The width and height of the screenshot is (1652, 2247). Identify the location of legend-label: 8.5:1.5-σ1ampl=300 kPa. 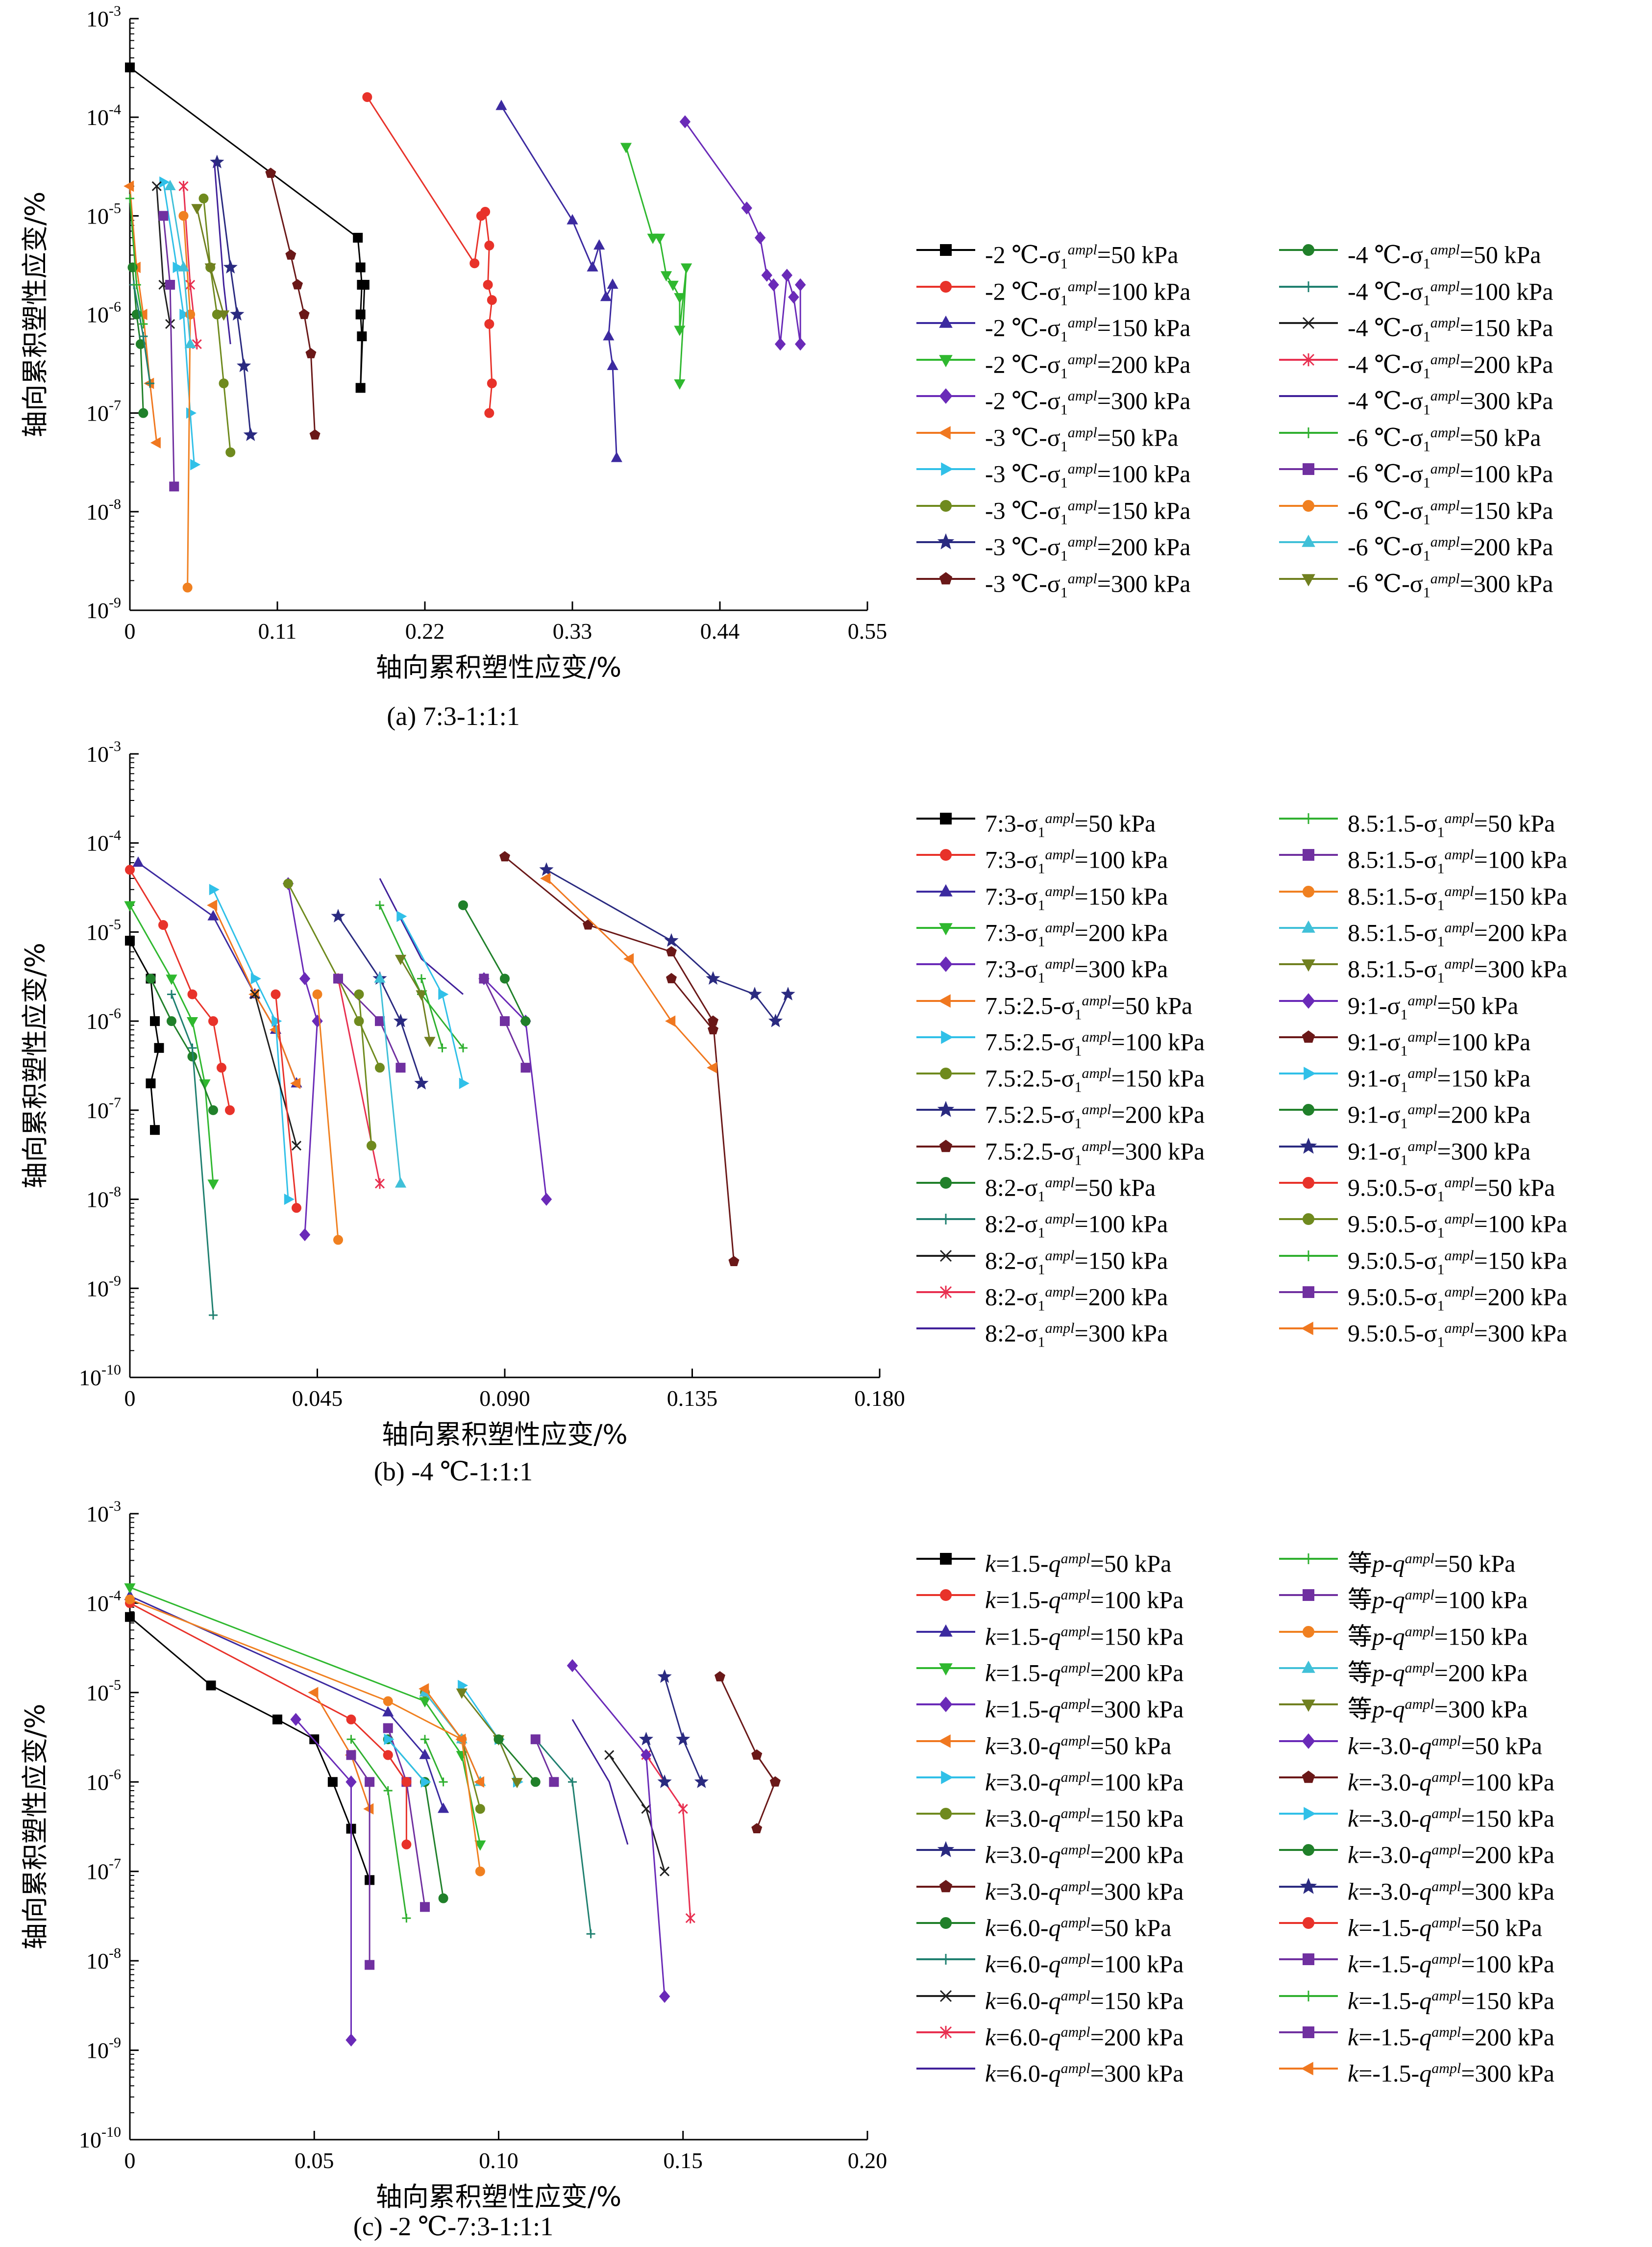
(1458, 970).